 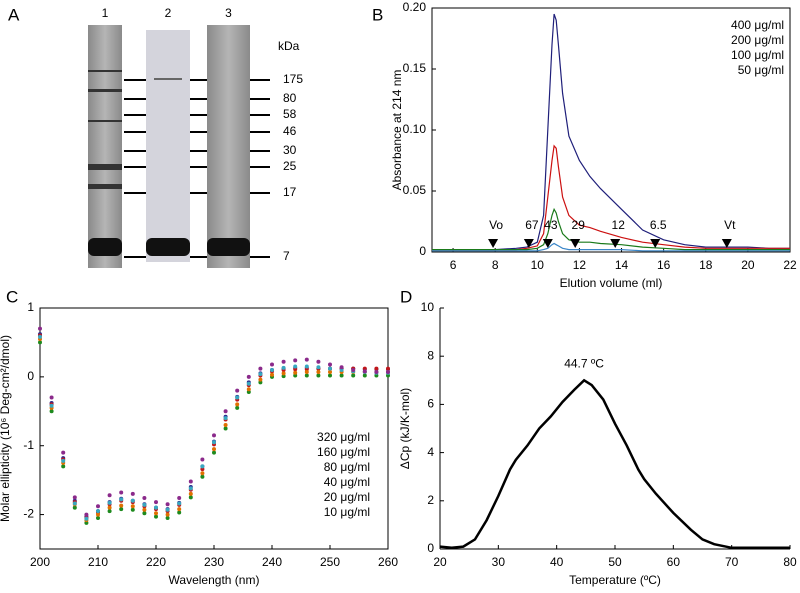 I want to click on x-tick-label: 12, so click(x=580, y=265).